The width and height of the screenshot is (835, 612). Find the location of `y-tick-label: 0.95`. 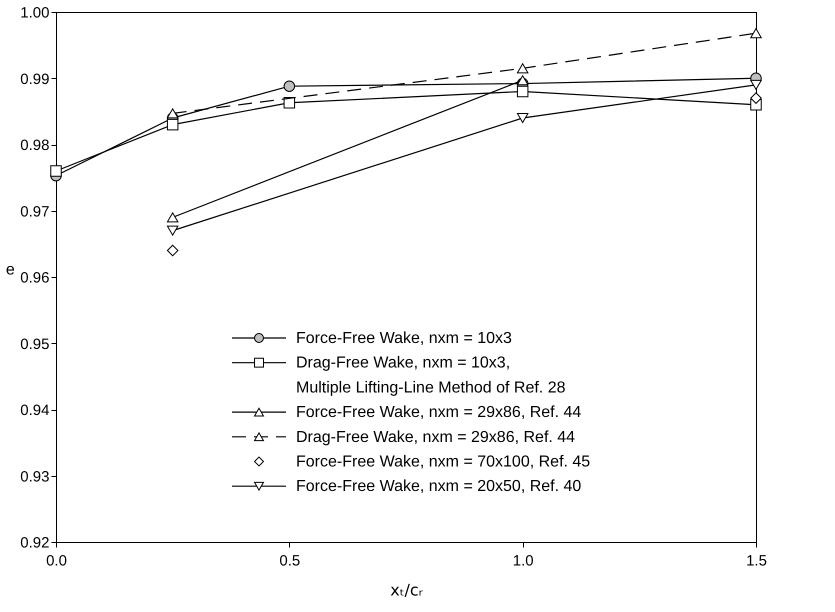

y-tick-label: 0.95 is located at coordinates (35, 344).